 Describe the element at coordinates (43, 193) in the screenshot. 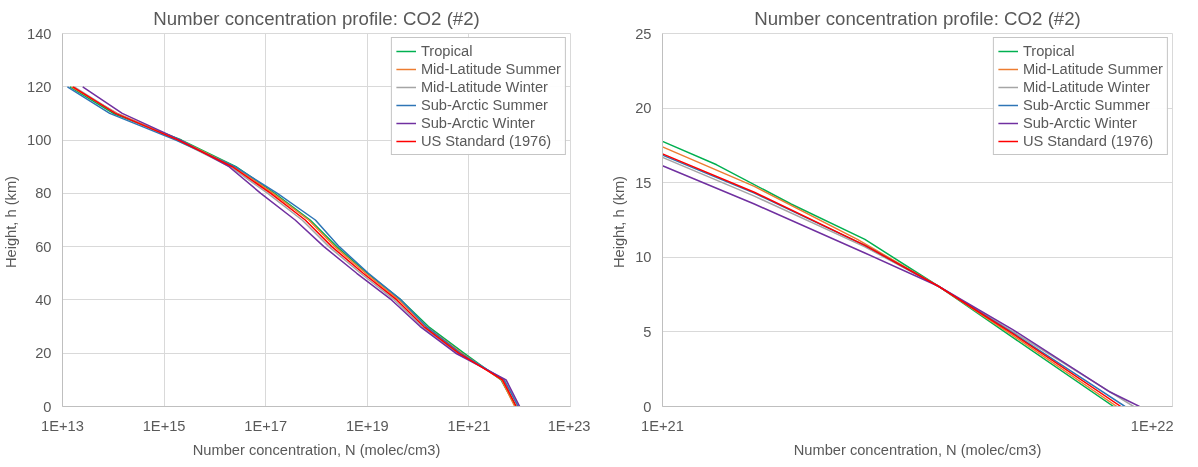

I see `y-tick-label: 80` at that location.